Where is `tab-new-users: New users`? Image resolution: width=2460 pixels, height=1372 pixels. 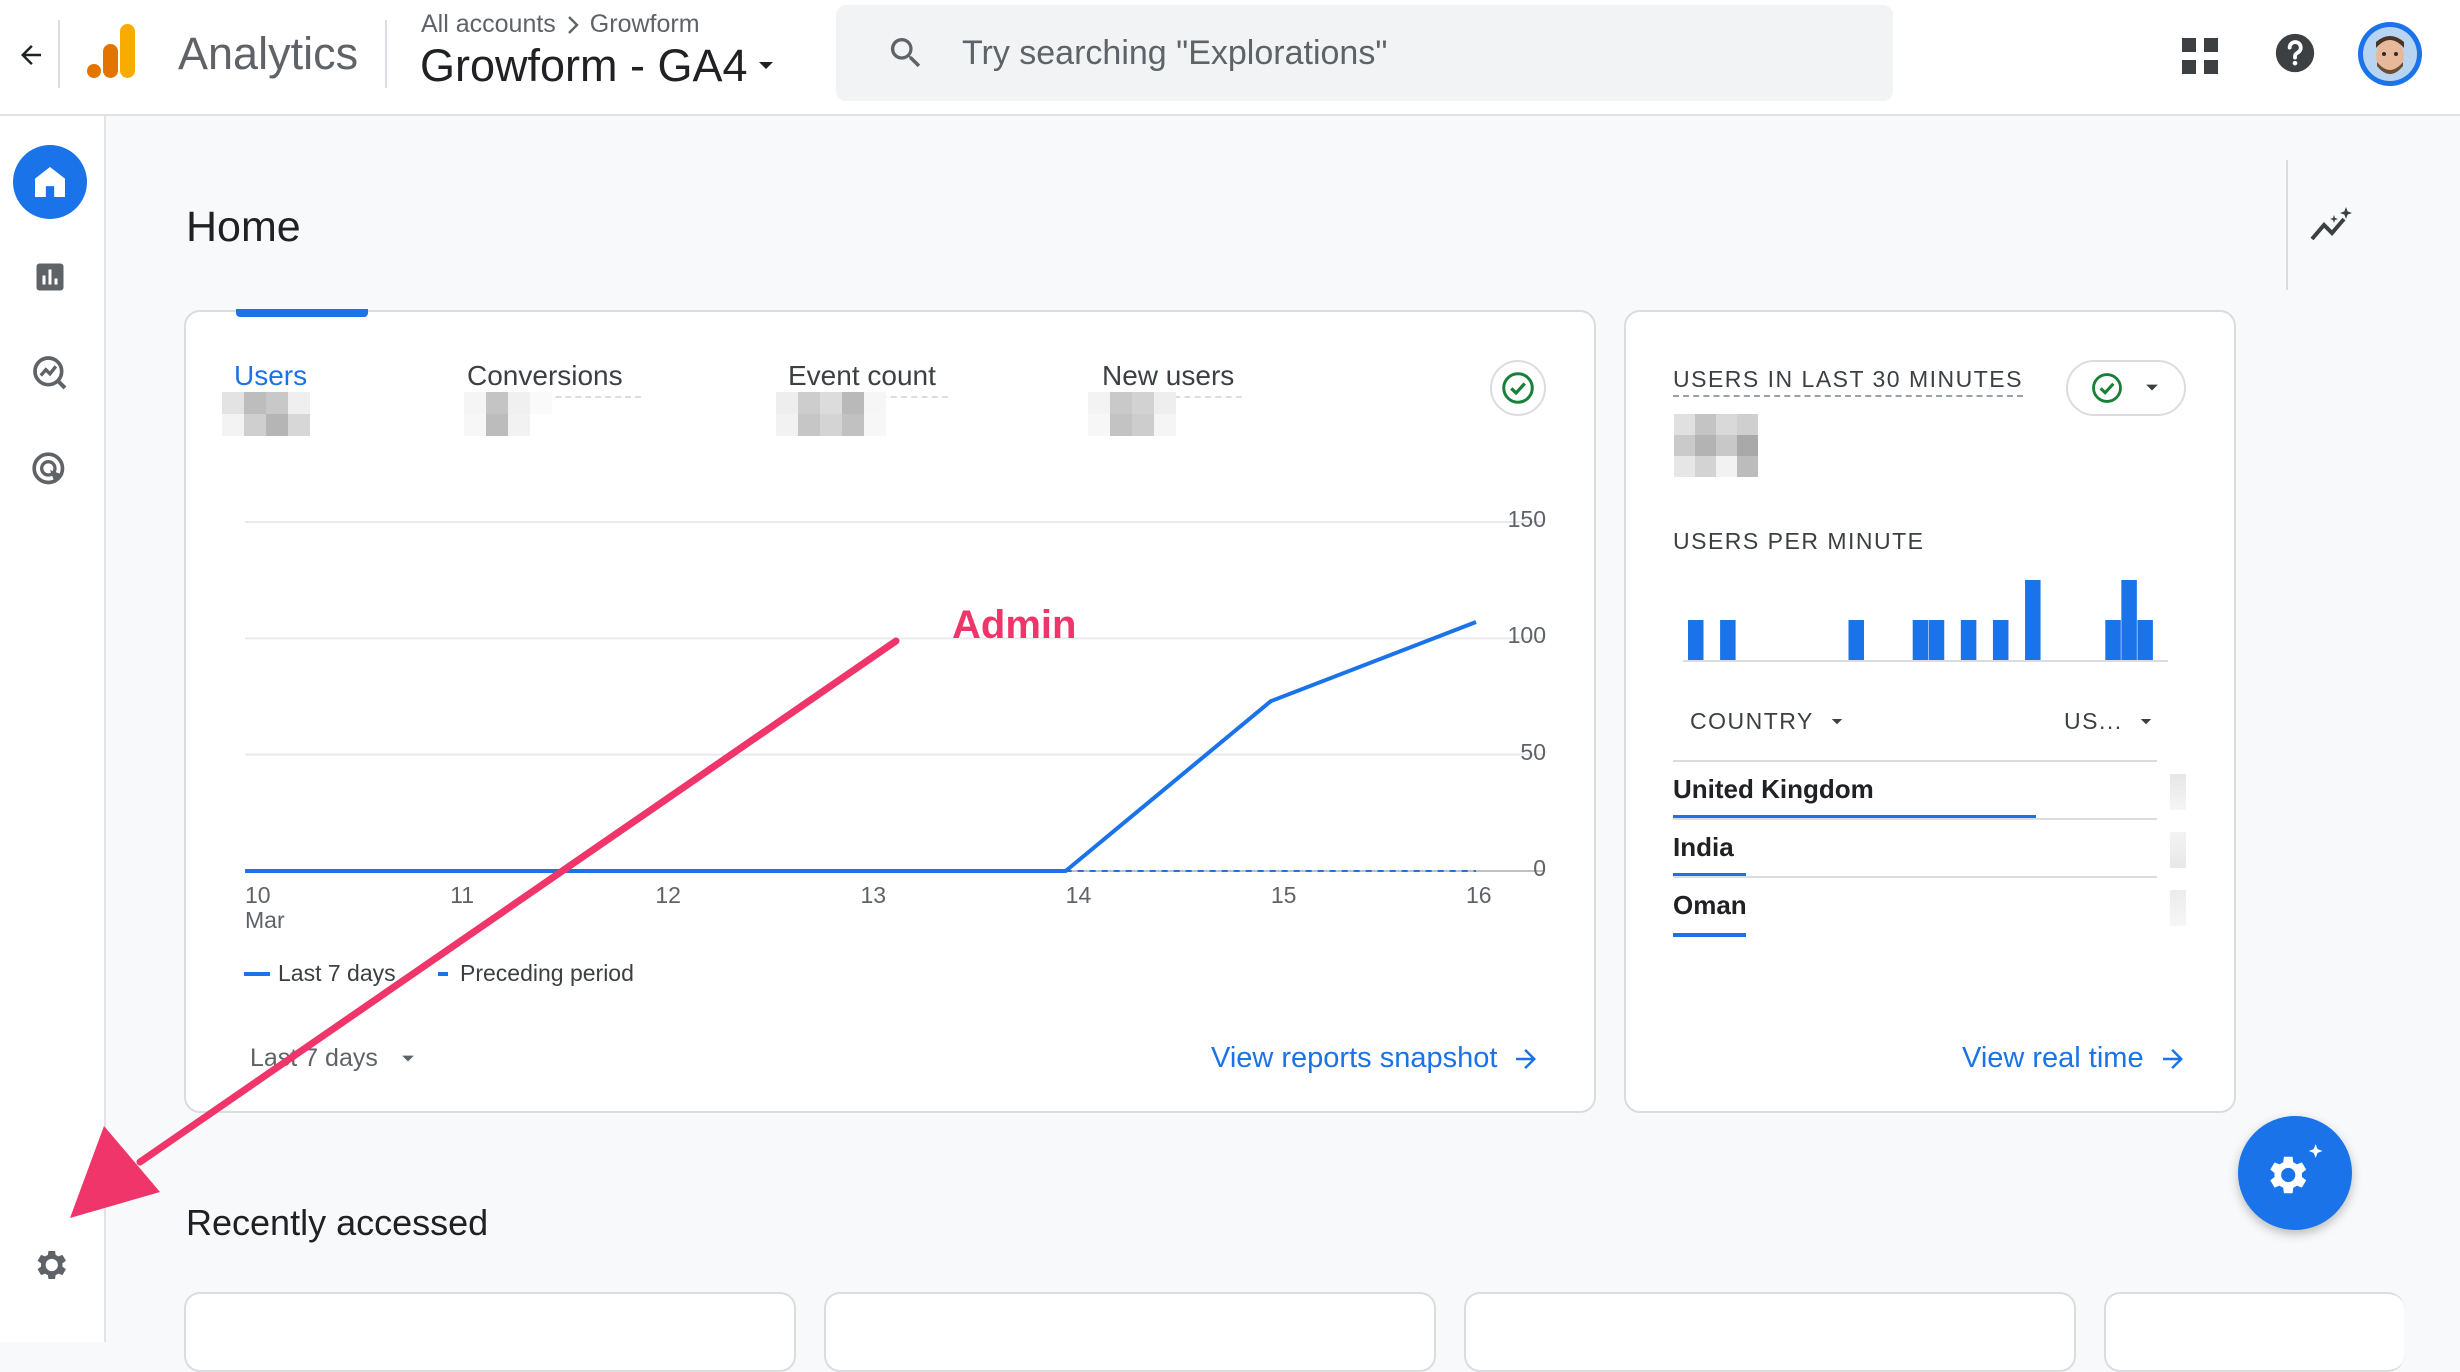
tab-new-users: New users is located at coordinates (1168, 375).